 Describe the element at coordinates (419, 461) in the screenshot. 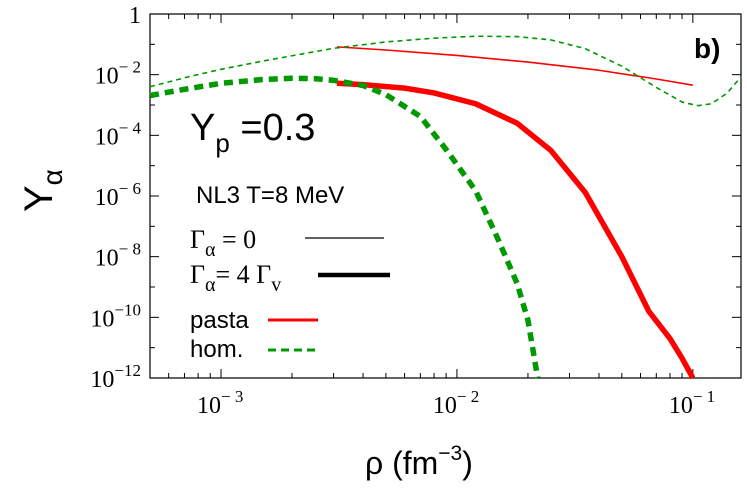

I see `x-axis-title: ρ (fm−3)` at that location.